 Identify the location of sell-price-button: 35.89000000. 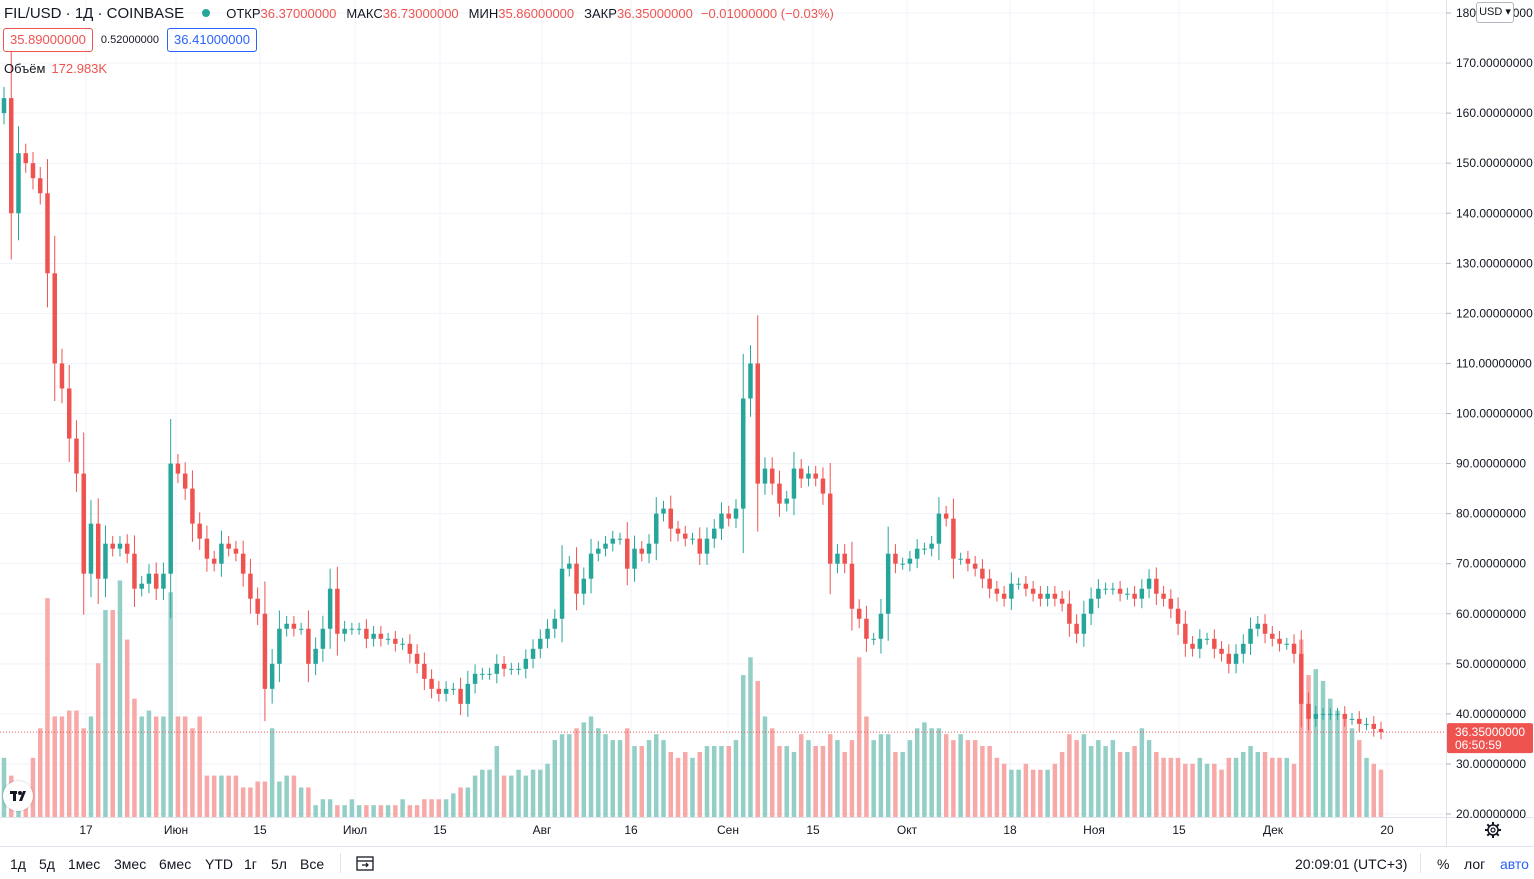
(48, 40).